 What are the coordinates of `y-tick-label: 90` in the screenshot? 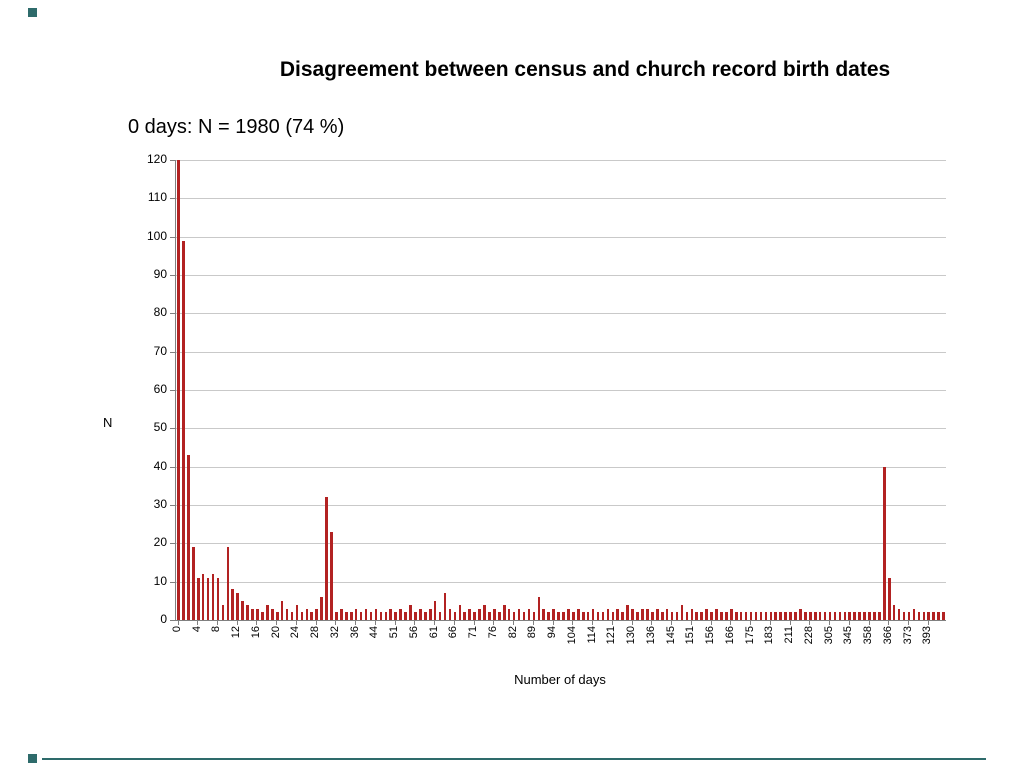 It's located at (160, 274).